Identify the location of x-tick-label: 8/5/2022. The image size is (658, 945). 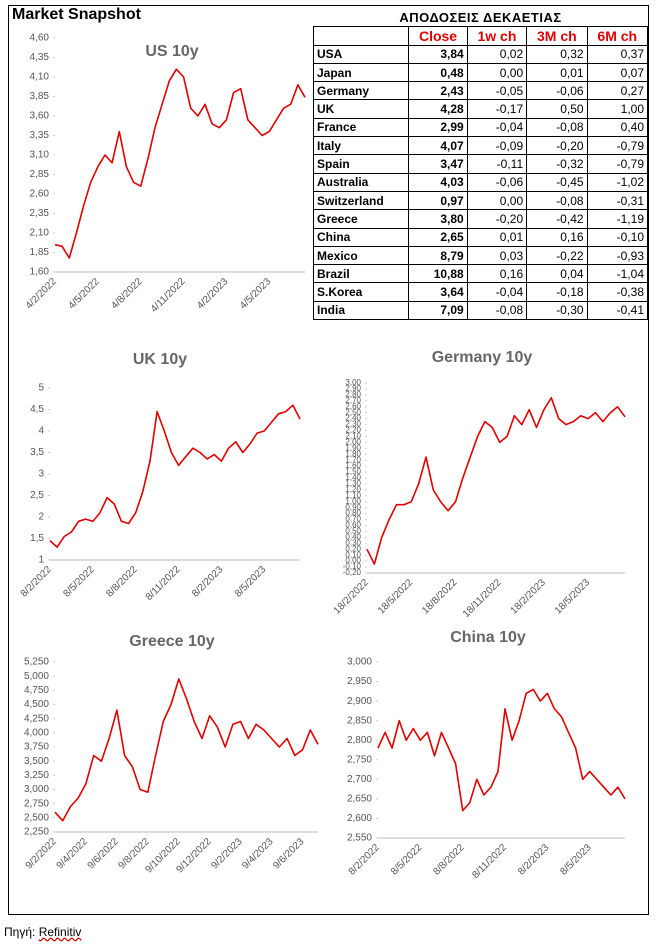
(407, 860).